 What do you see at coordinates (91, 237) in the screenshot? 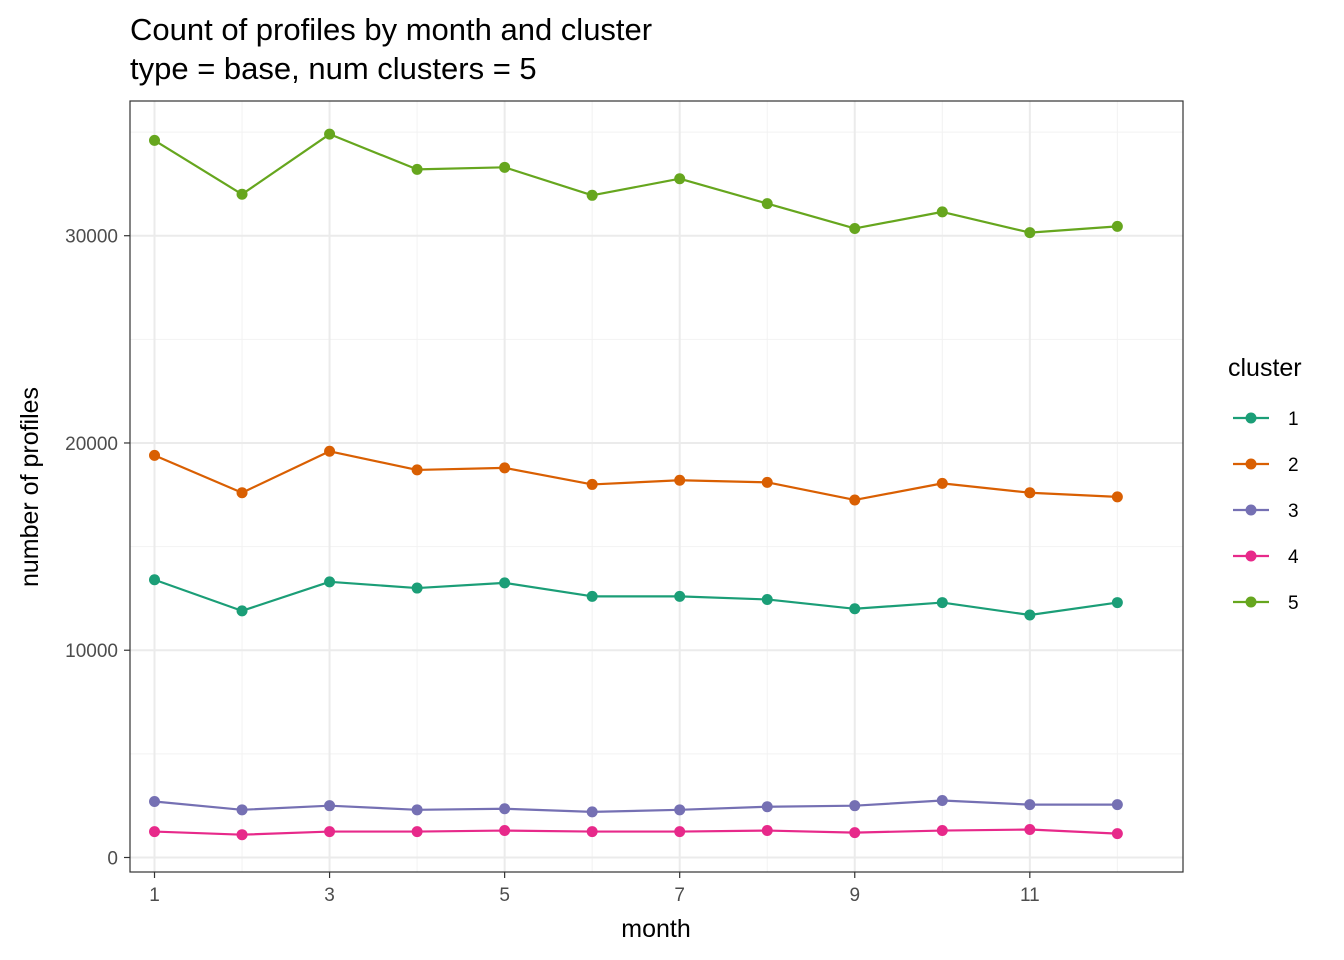
I see `y-tick-label: 30000` at bounding box center [91, 237].